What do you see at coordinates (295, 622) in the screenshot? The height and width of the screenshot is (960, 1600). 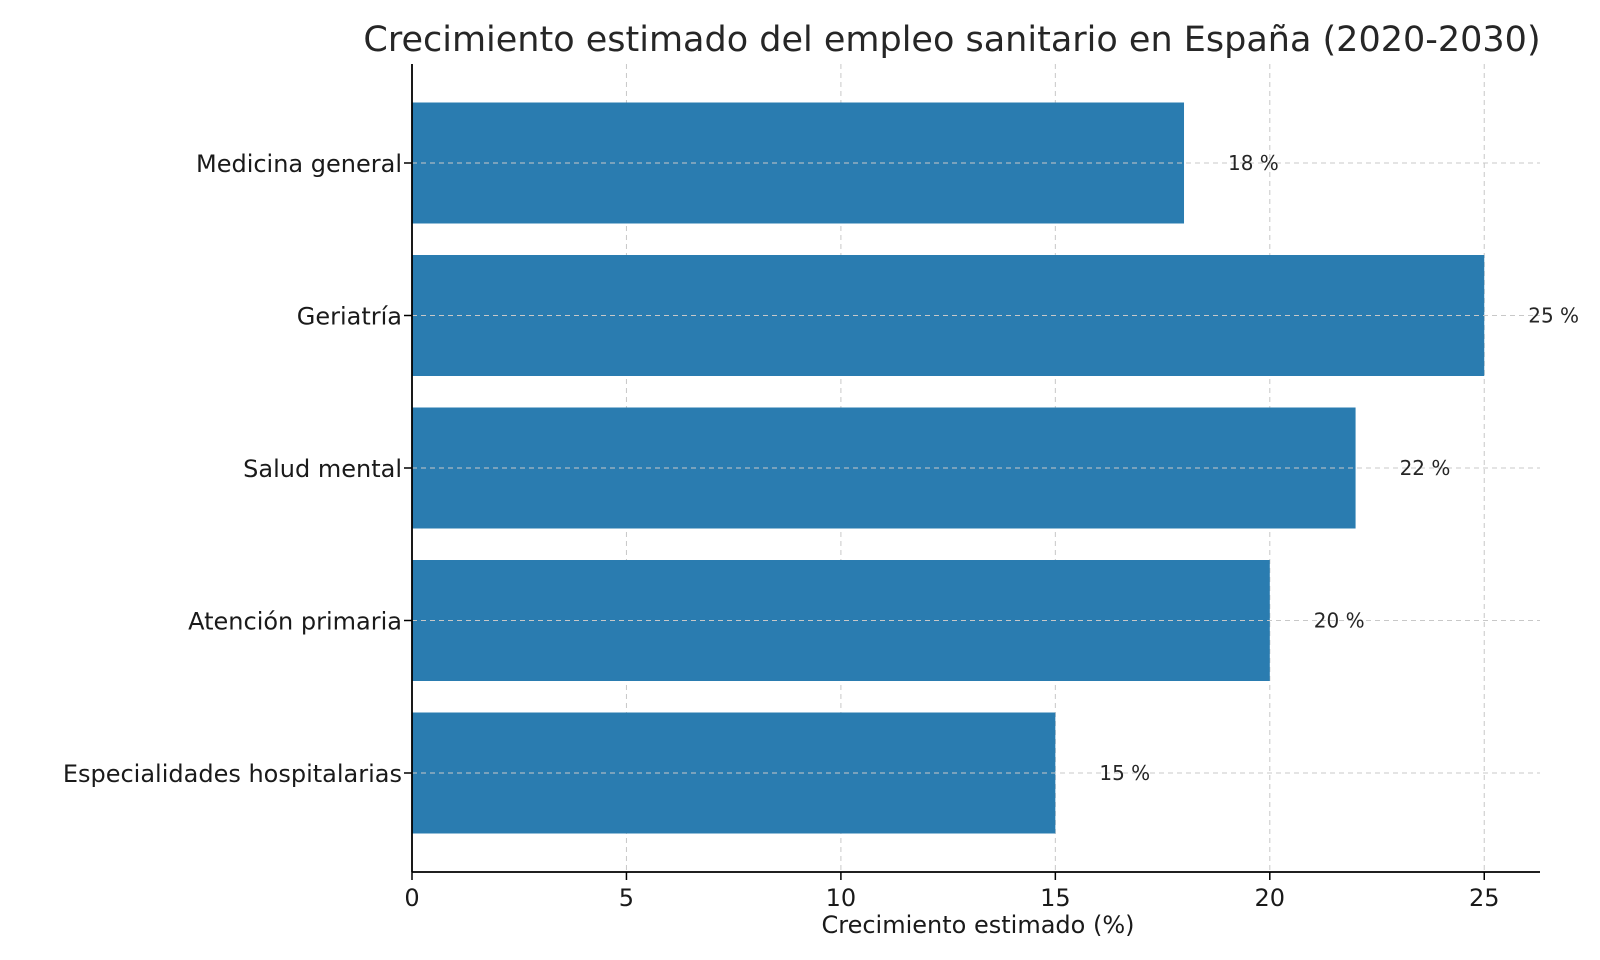 I see `category-label: Atención primaria` at bounding box center [295, 622].